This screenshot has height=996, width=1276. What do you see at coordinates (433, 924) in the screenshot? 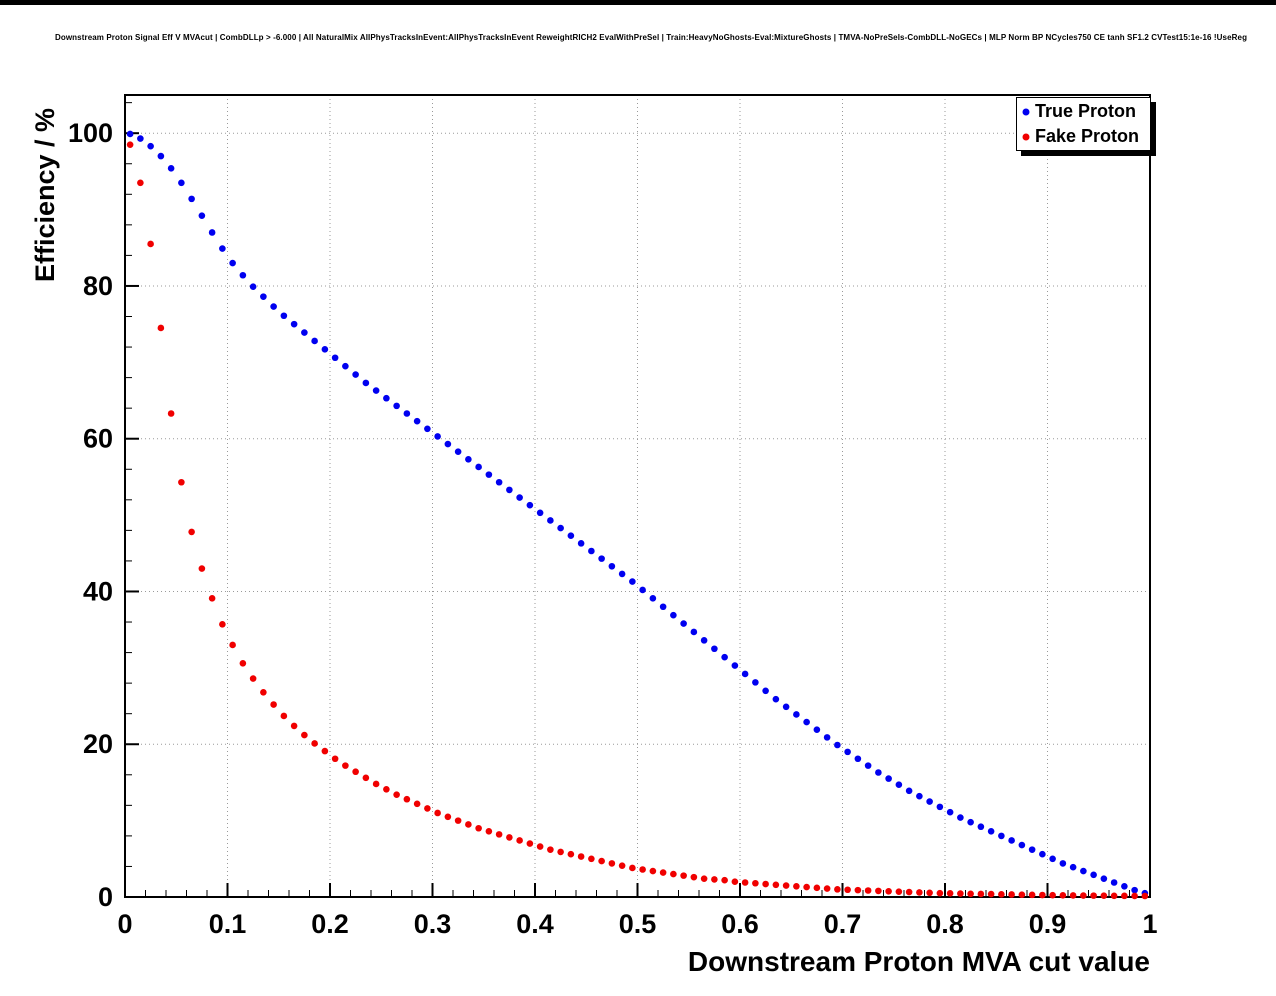
I see `svg-text: 0.3` at bounding box center [433, 924].